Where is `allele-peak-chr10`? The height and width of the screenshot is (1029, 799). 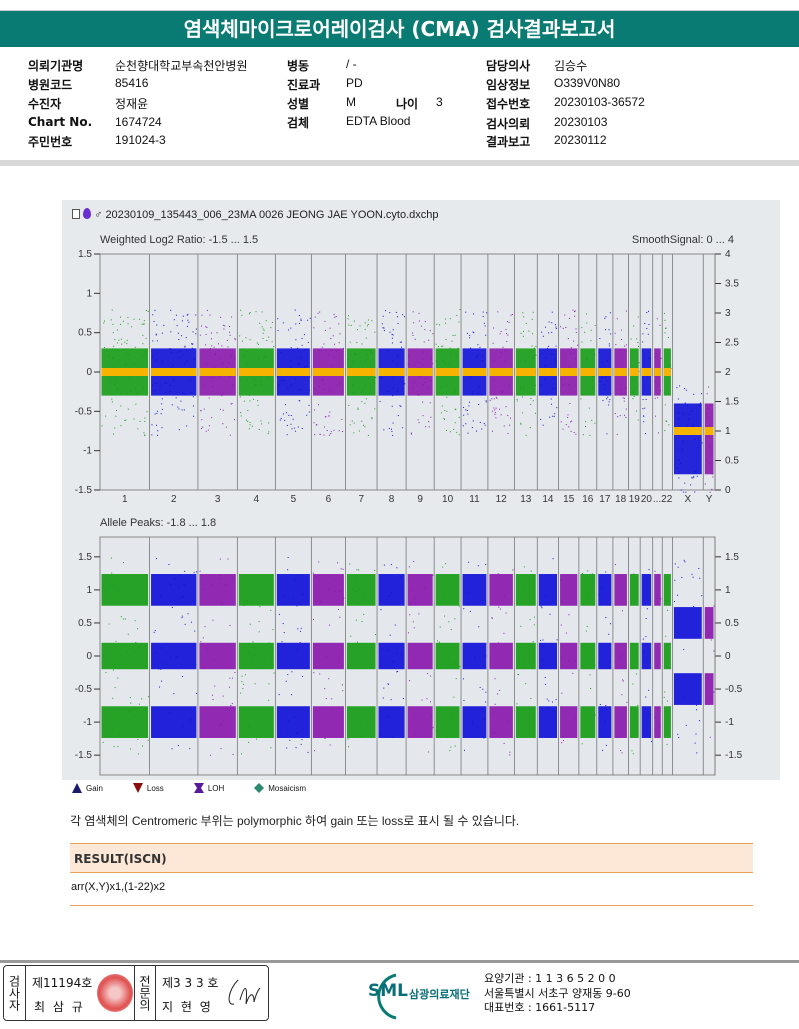
allele-peak-chr10 is located at coordinates (447, 722).